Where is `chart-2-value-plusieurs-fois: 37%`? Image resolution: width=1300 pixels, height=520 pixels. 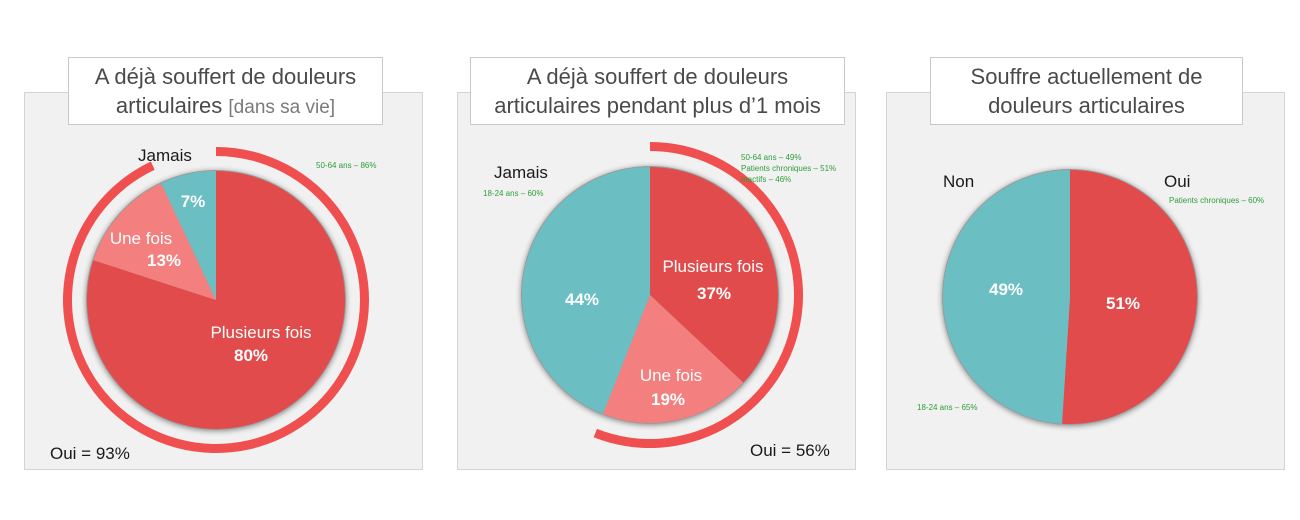
chart-2-value-plusieurs-fois: 37% is located at coordinates (714, 293).